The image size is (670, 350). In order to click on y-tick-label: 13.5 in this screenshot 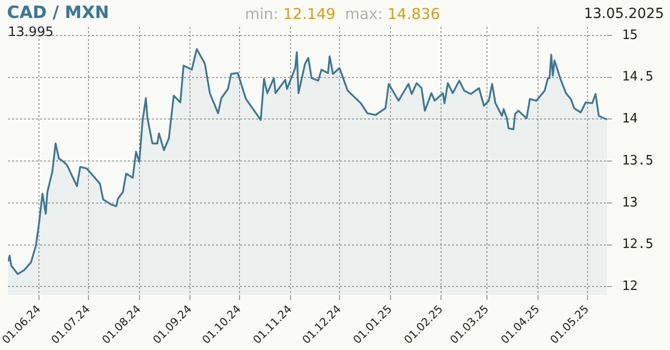, I will do `click(638, 160)`.